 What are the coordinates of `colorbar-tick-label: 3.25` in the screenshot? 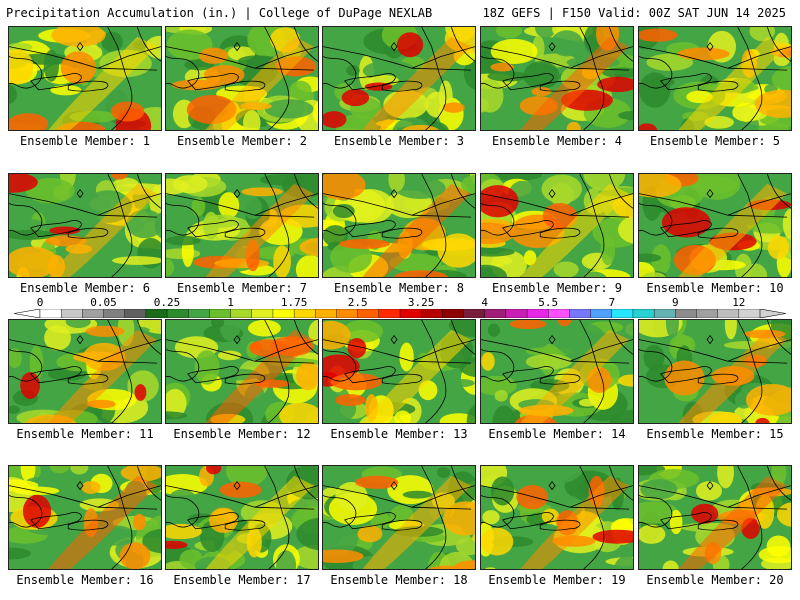 It's located at (421, 302).